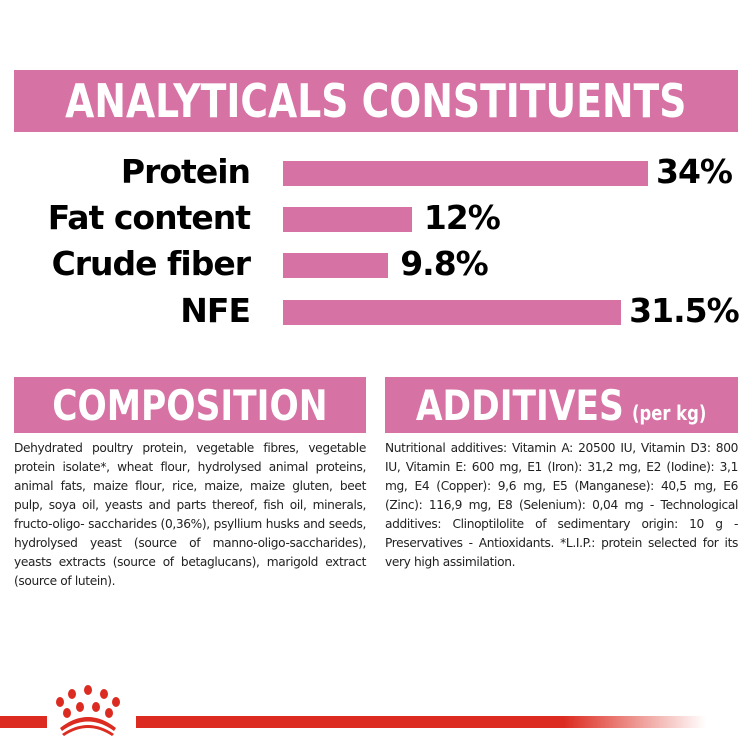 The image size is (750, 750). I want to click on composition-header: COMPOSITION, so click(190, 405).